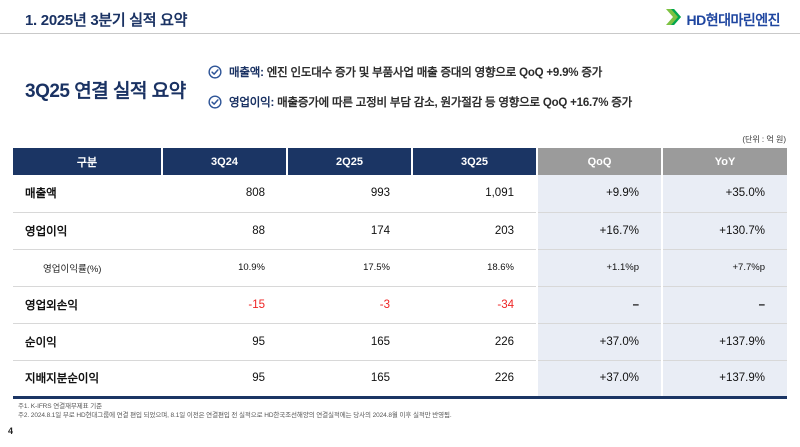 This screenshot has height=447, width=800. Describe the element at coordinates (105, 91) in the screenshot. I see `section-heading: 3Q25 연결 실적 요약` at that location.